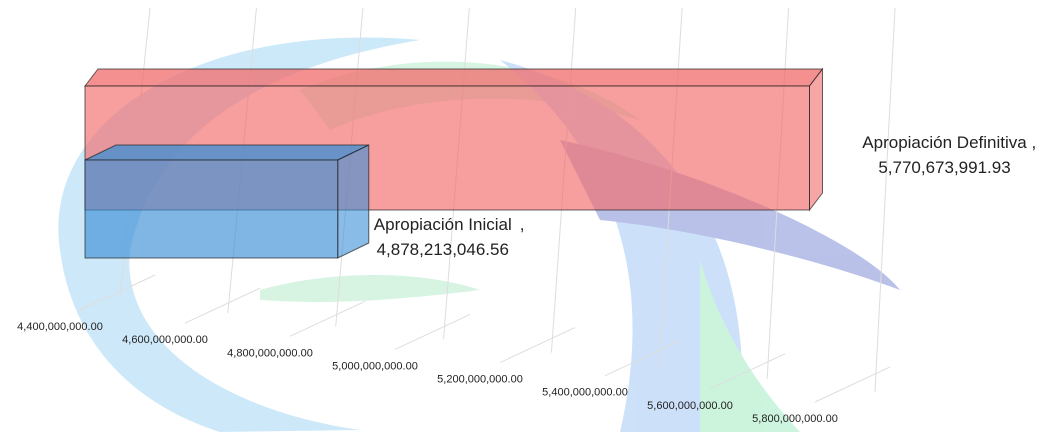 This screenshot has height=432, width=1045. Describe the element at coordinates (443, 224) in the screenshot. I see `data-label-category: Apropiación Inicial` at that location.